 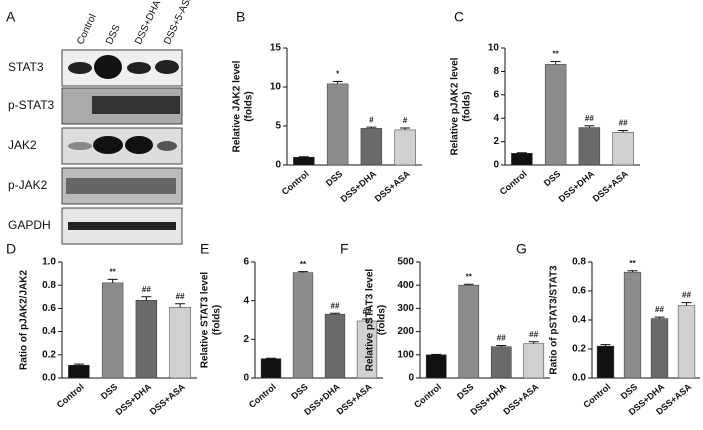 What do you see at coordinates (49, 285) in the screenshot?
I see `y-tick-label: 0.8` at bounding box center [49, 285].